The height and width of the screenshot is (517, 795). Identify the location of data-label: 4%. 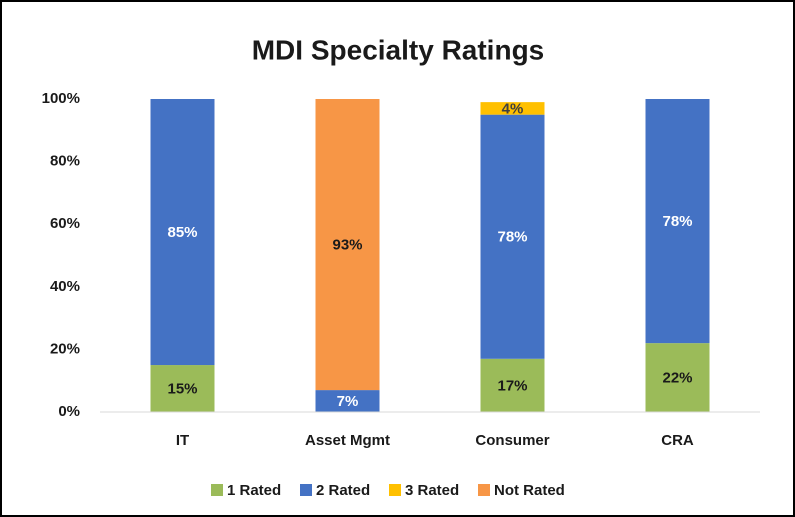
(513, 108).